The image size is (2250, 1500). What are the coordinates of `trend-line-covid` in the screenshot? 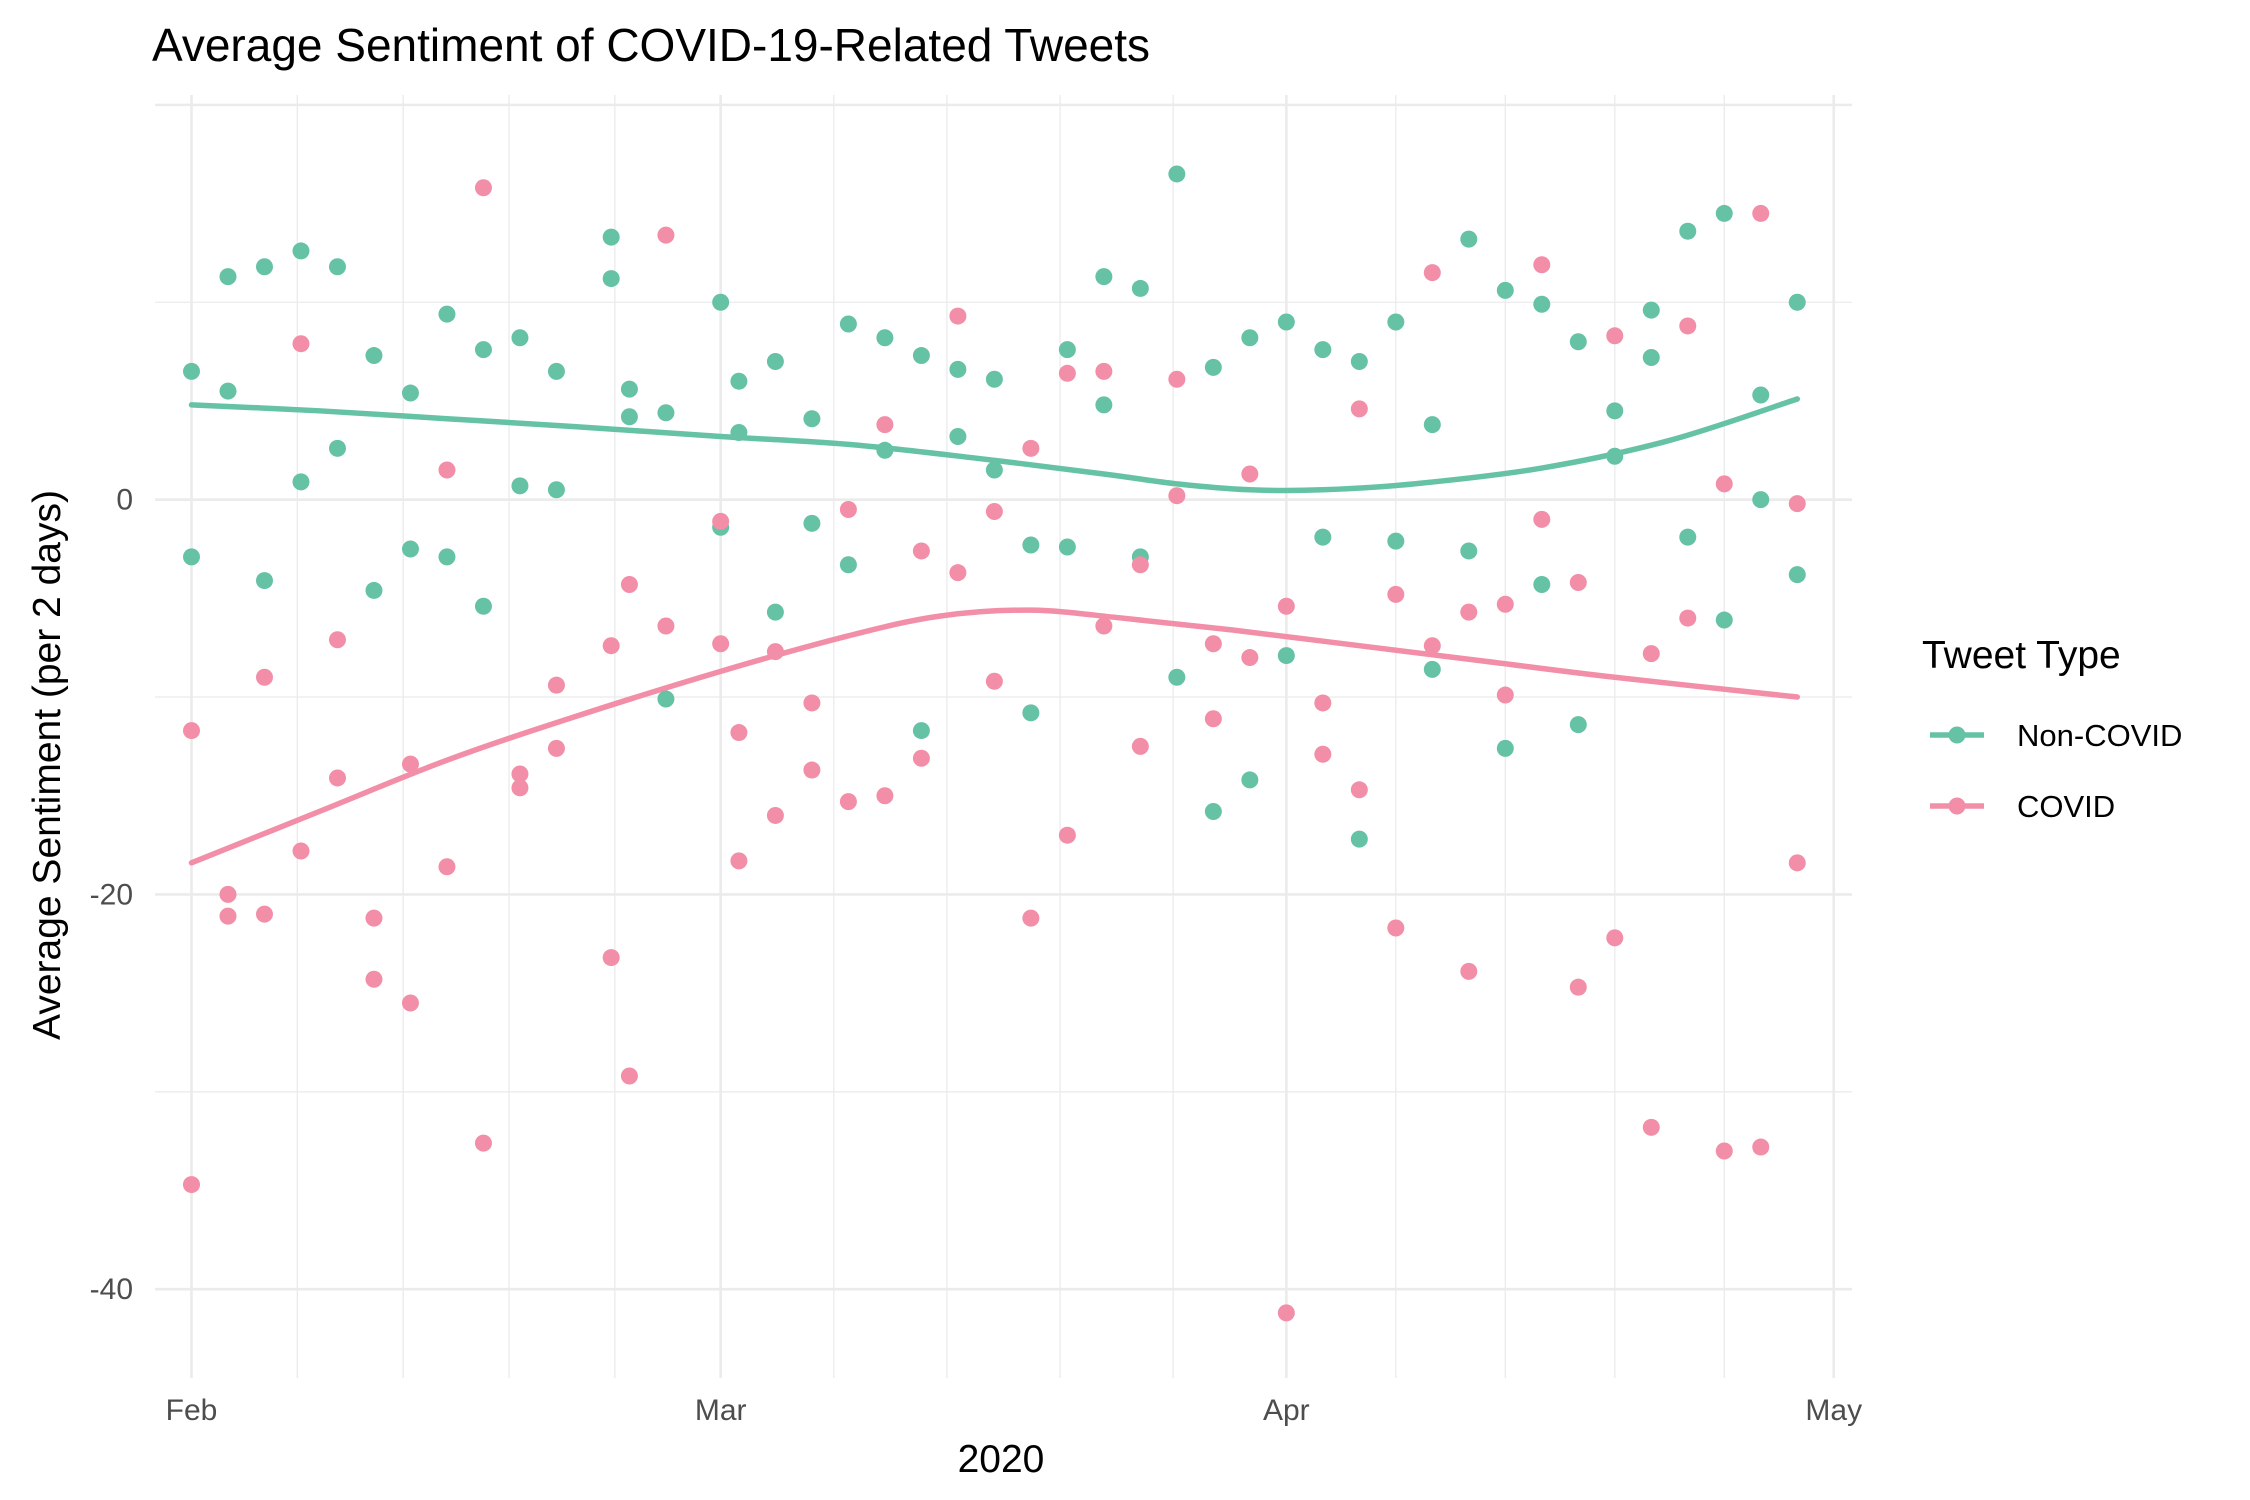 It's located at (994, 736).